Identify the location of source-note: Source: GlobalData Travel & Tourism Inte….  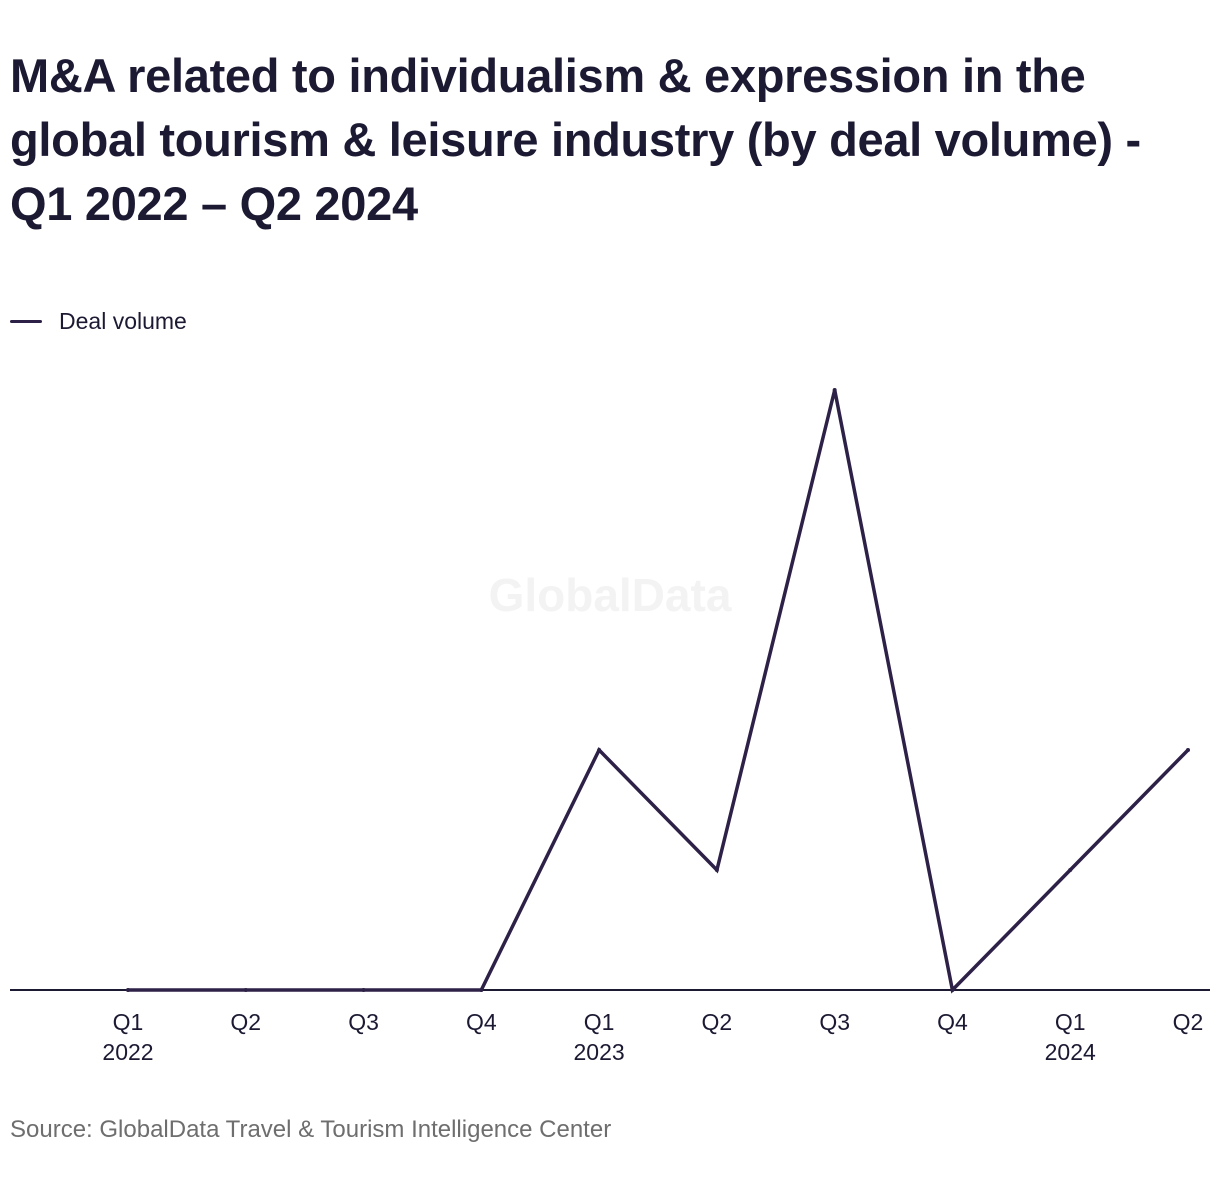
(311, 1129).